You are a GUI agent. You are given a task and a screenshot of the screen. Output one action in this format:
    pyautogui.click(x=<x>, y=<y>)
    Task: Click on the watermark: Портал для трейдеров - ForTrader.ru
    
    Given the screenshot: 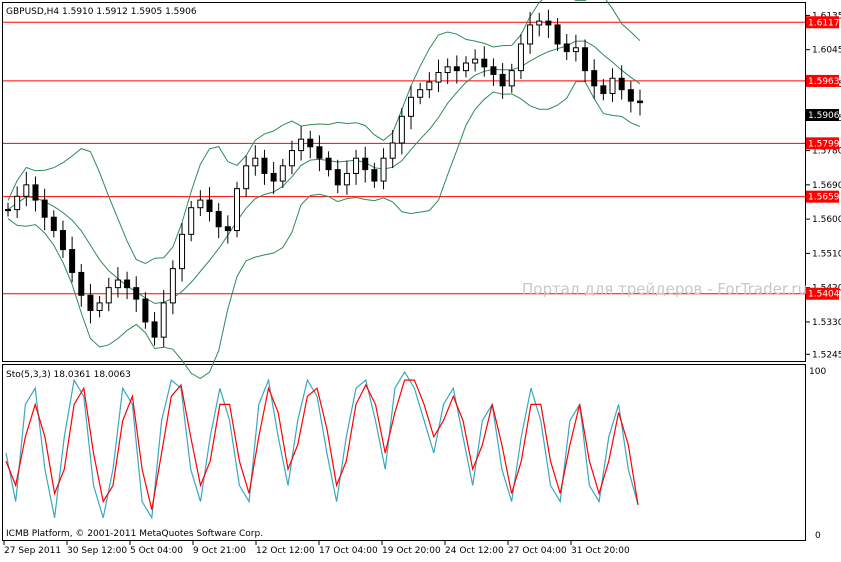 What is the action you would take?
    pyautogui.click(x=664, y=289)
    